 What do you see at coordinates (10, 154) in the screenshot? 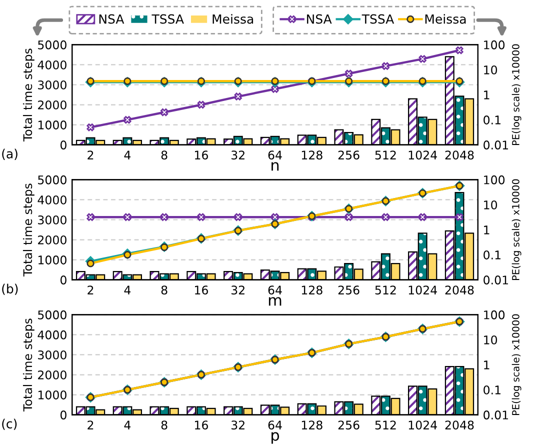
I see `text: (a)` at bounding box center [10, 154].